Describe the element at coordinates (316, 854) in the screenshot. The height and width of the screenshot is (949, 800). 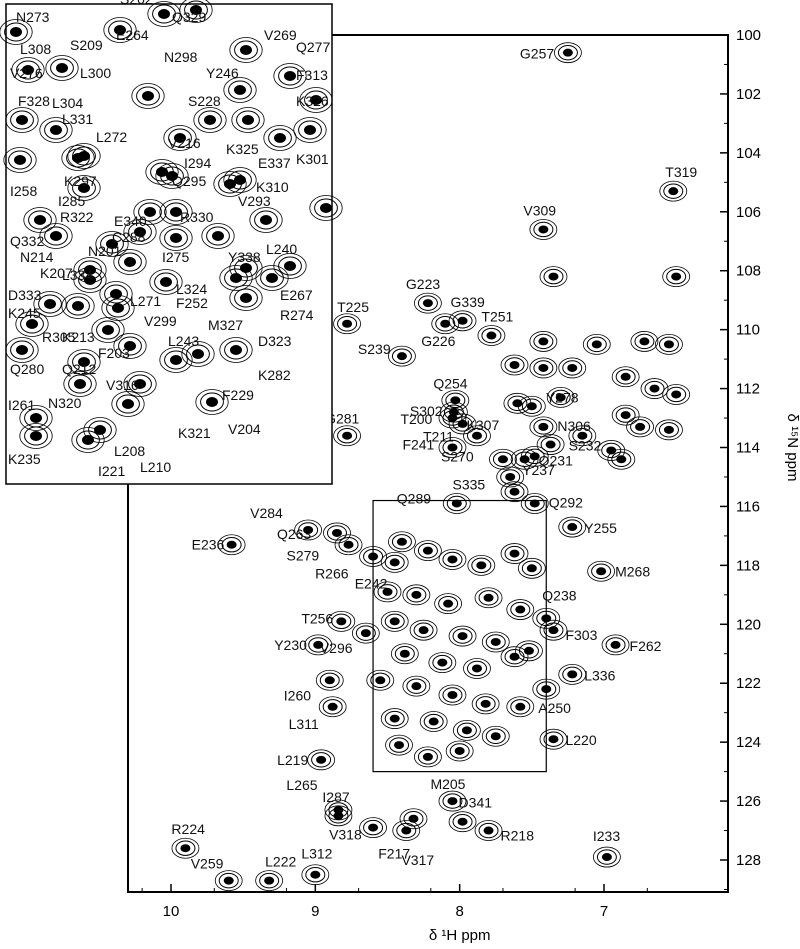
I see `peak-label: L312` at that location.